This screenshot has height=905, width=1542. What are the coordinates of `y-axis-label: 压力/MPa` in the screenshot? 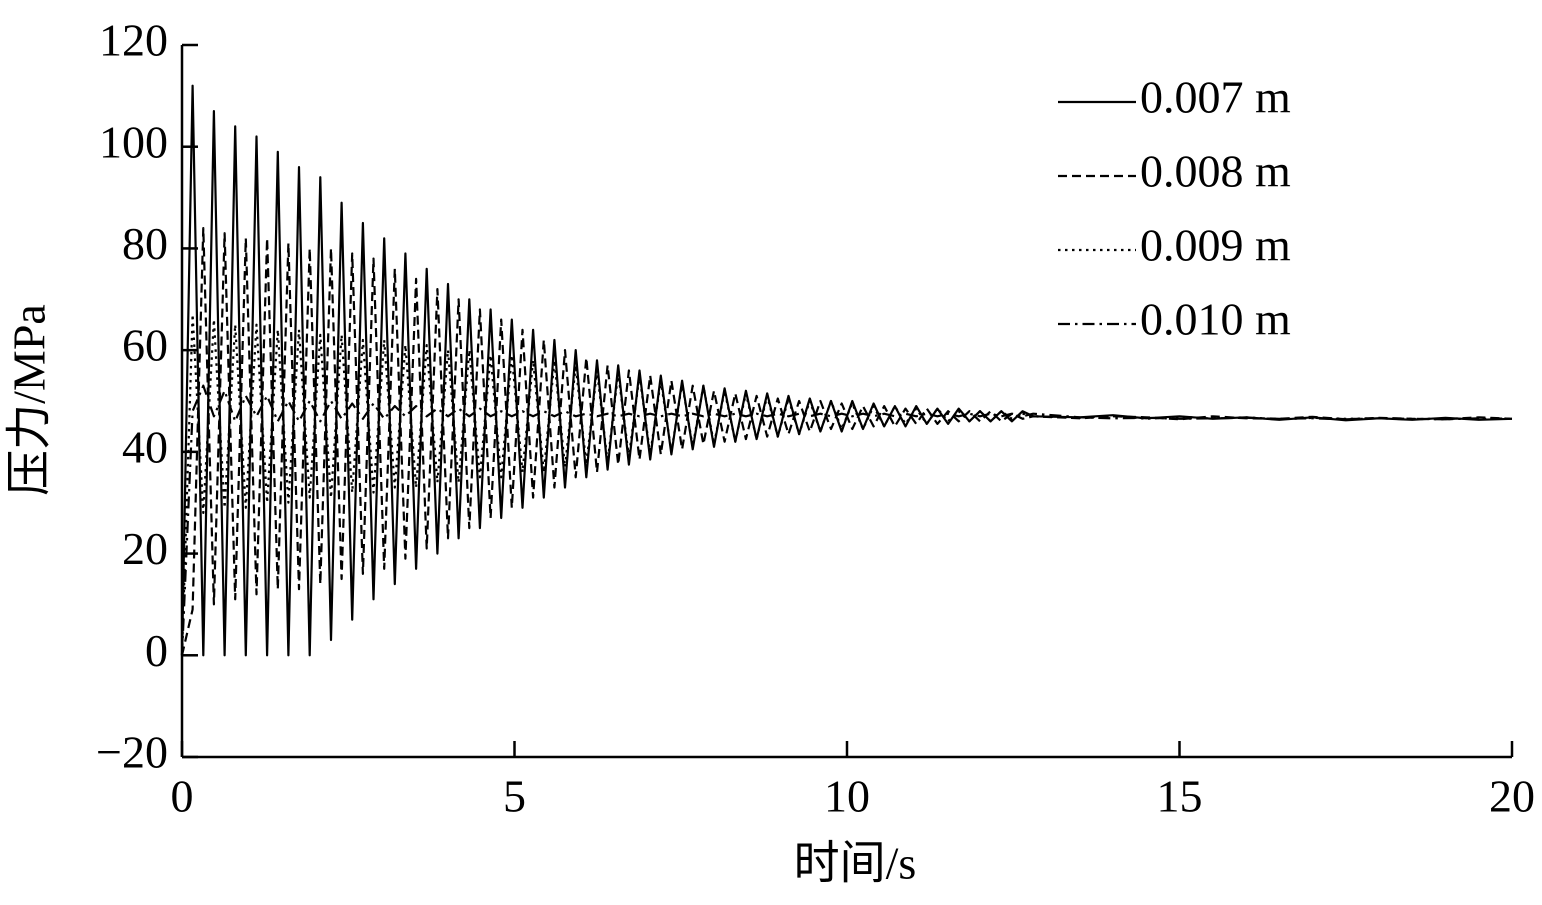 It's located at (29, 400).